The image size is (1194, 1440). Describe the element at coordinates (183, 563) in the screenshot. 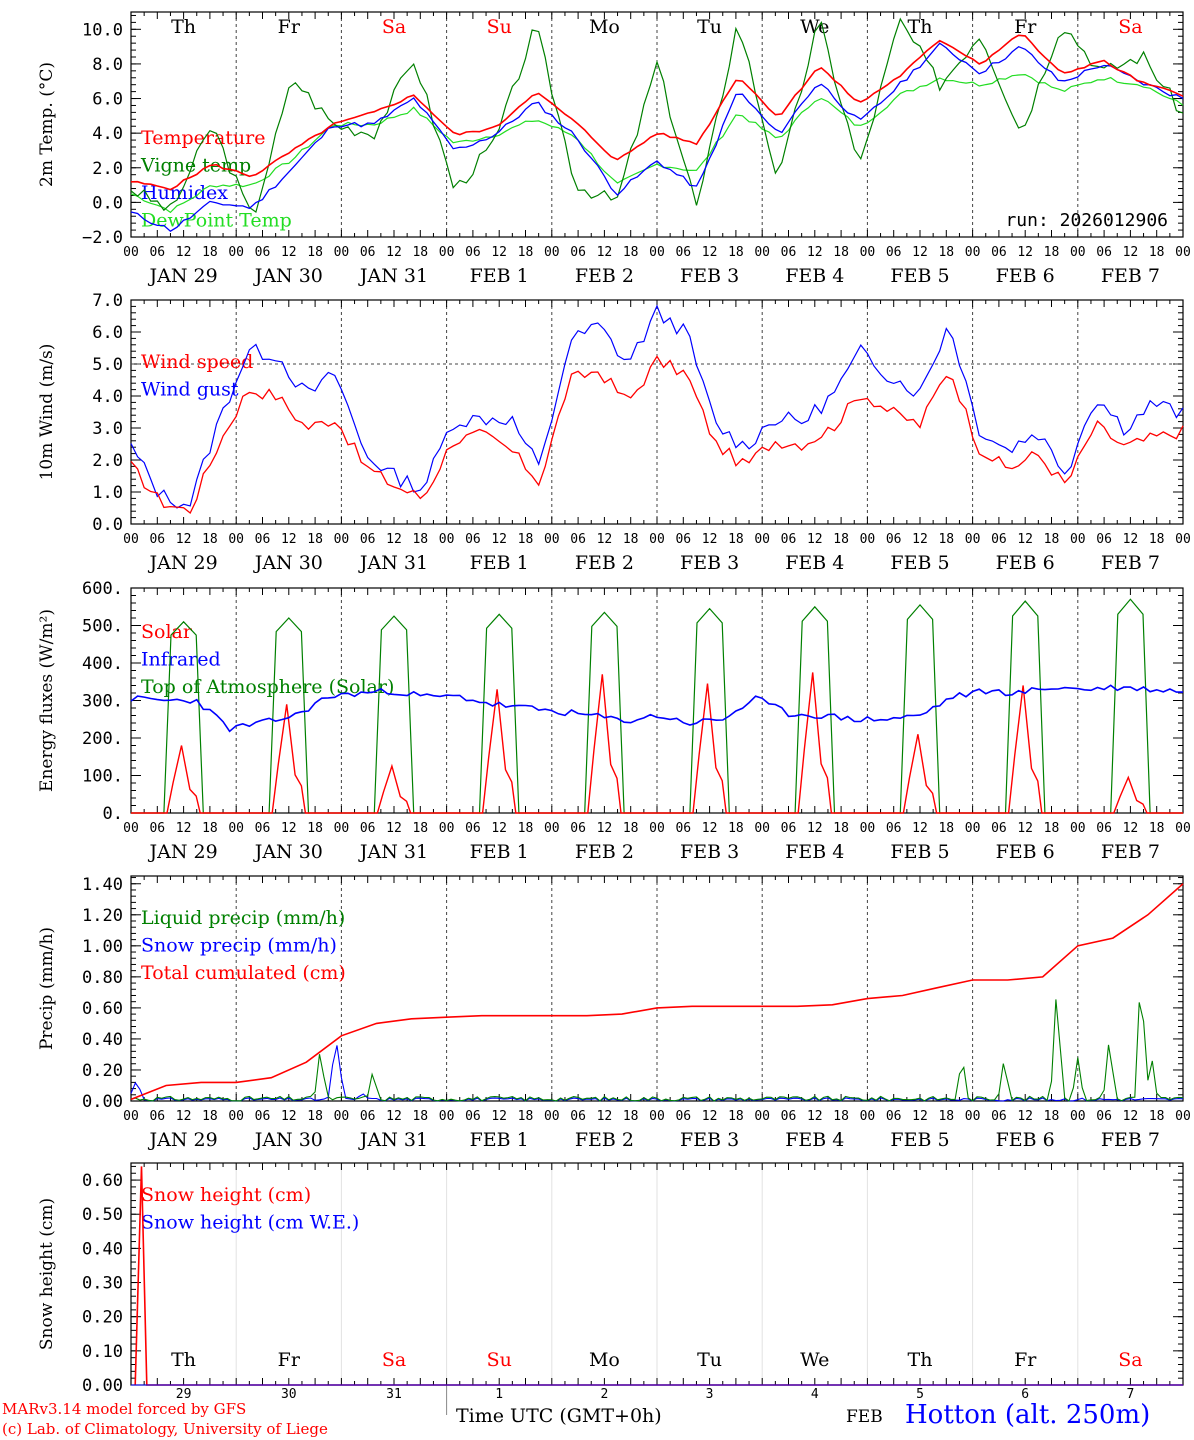

I see `x-date-label: JAN 29` at that location.